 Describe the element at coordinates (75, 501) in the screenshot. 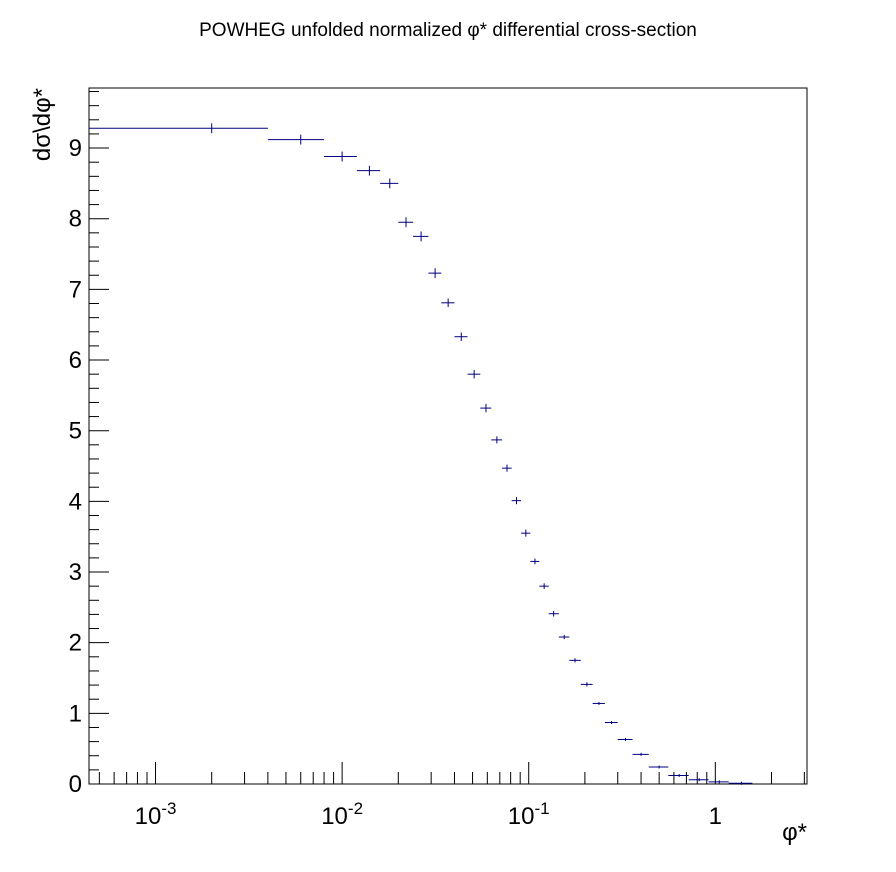

I see `y-tick-label: 4` at that location.